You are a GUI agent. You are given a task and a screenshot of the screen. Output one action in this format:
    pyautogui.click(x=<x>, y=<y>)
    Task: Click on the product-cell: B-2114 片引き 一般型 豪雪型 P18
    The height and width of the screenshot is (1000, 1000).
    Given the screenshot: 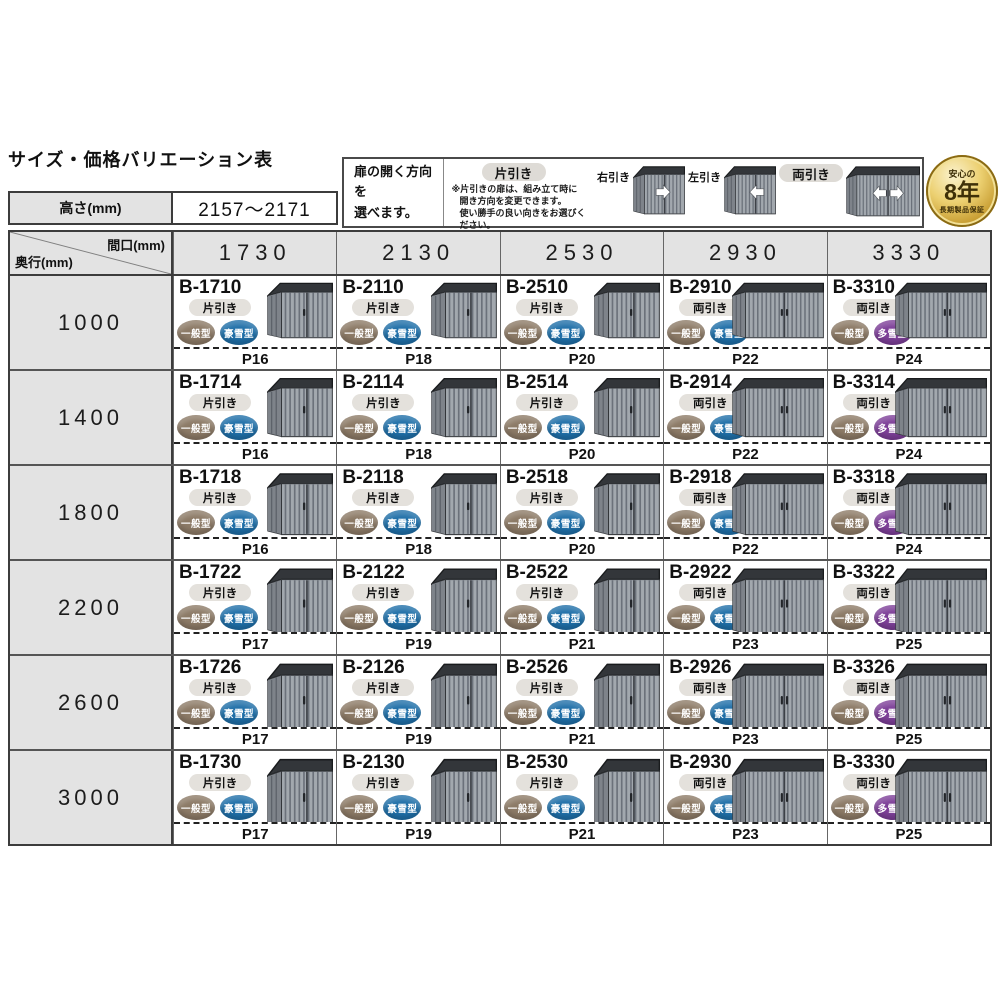 What is the action you would take?
    pyautogui.click(x=418, y=417)
    